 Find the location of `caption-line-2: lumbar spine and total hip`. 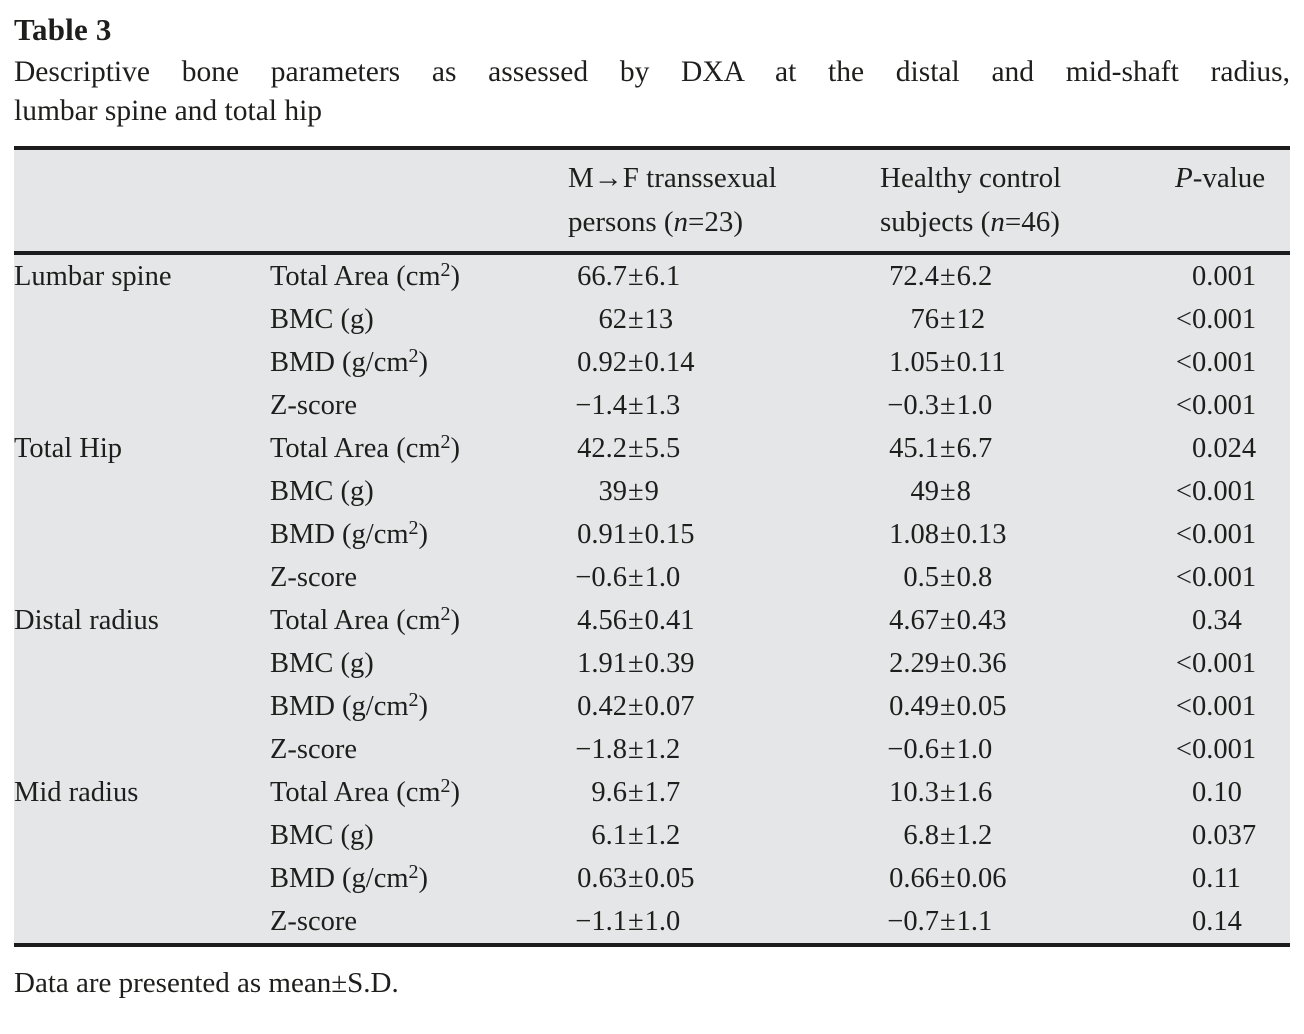

caption-line-2: lumbar spine and total hip is located at coordinates (168, 111).